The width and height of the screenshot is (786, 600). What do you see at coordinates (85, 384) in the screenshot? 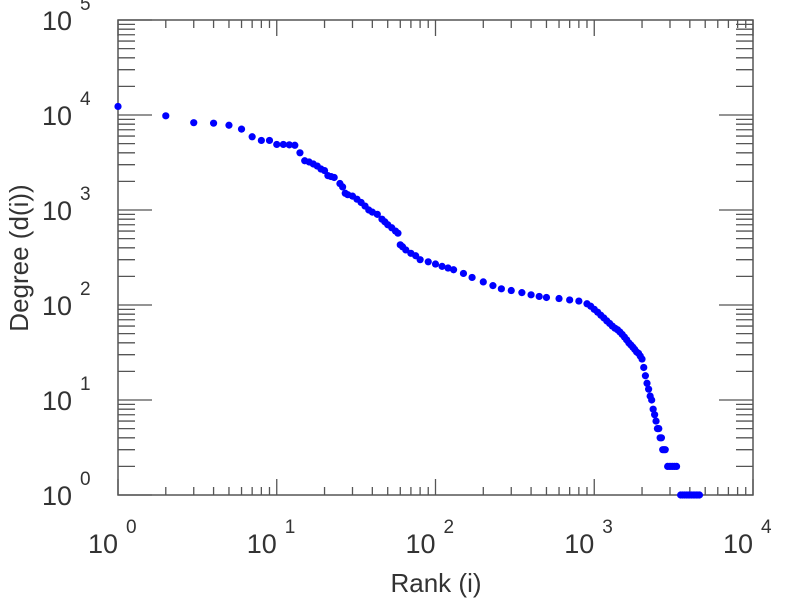
I see `y-tick-label-exponent: 1` at bounding box center [85, 384].